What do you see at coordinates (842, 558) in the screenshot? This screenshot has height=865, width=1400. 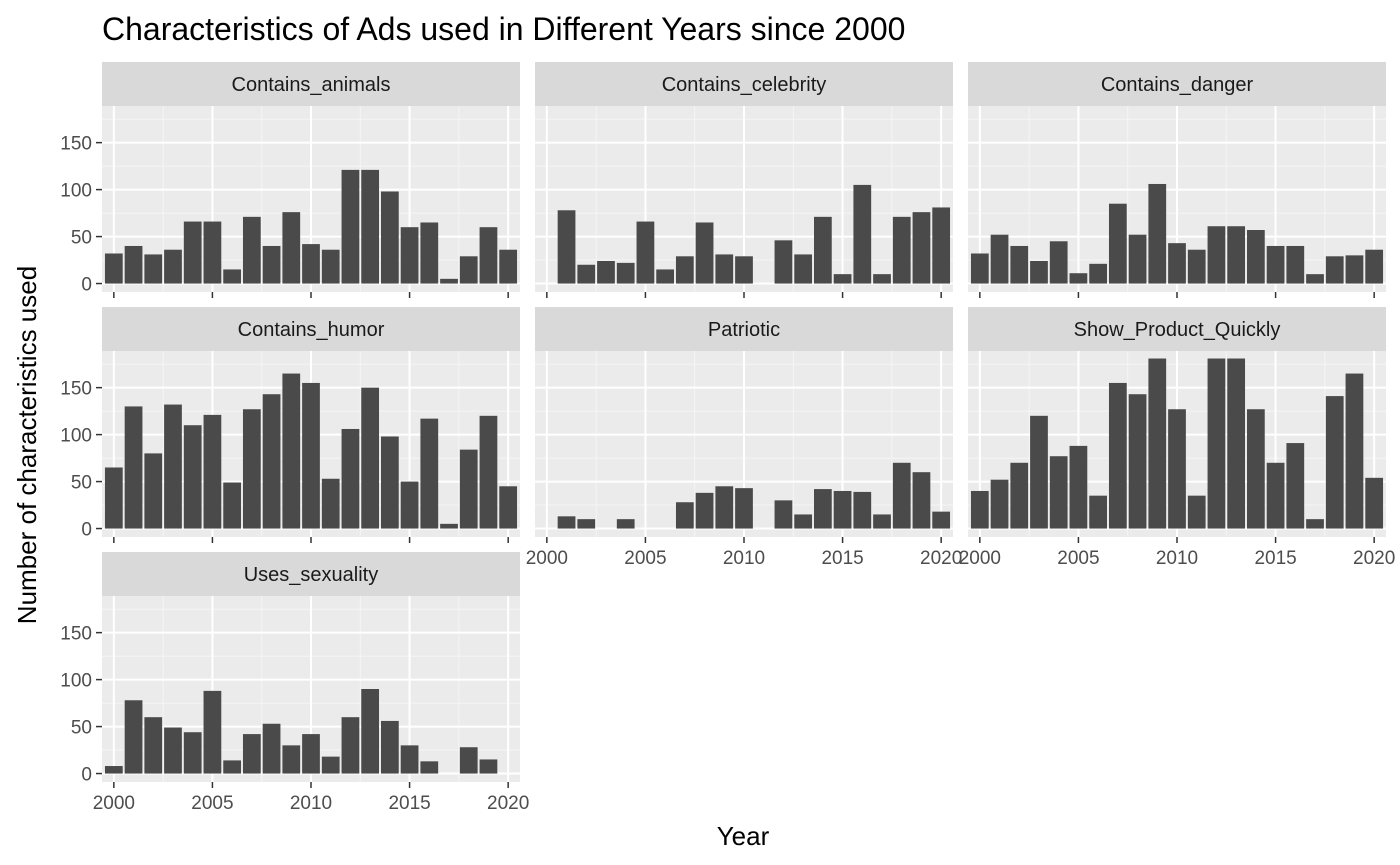 I see `x-tick-label: 2015` at bounding box center [842, 558].